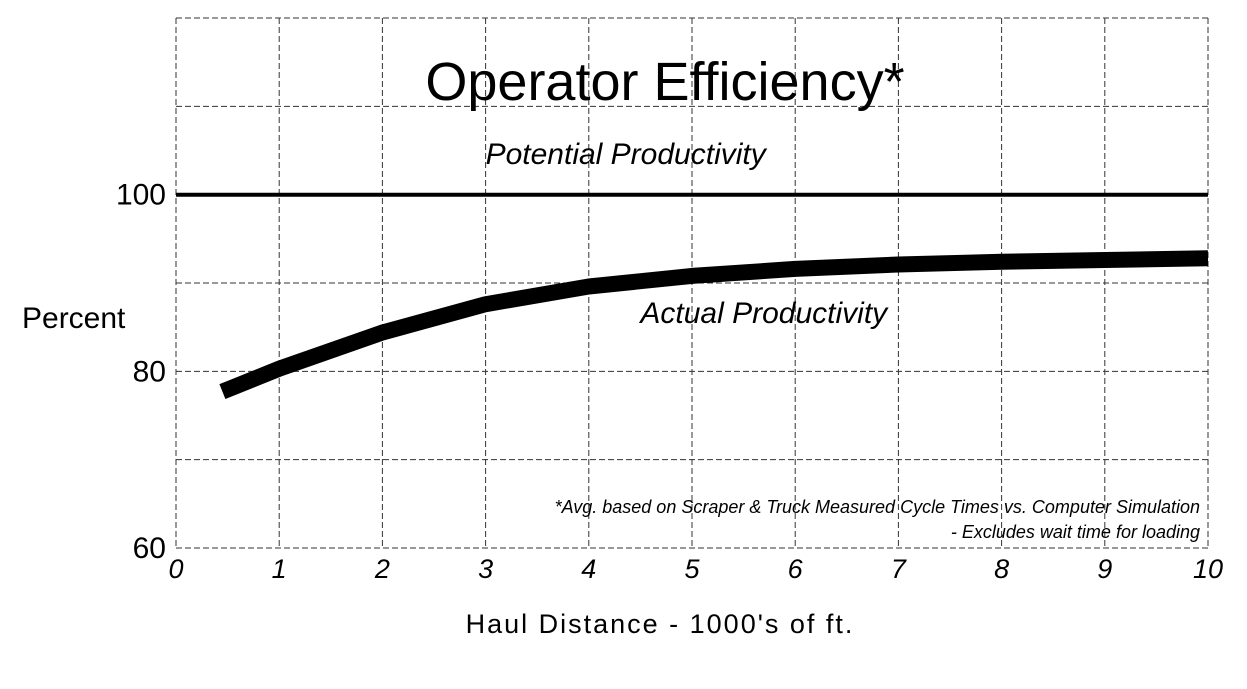  I want to click on y-tick-label: 80, so click(149, 371).